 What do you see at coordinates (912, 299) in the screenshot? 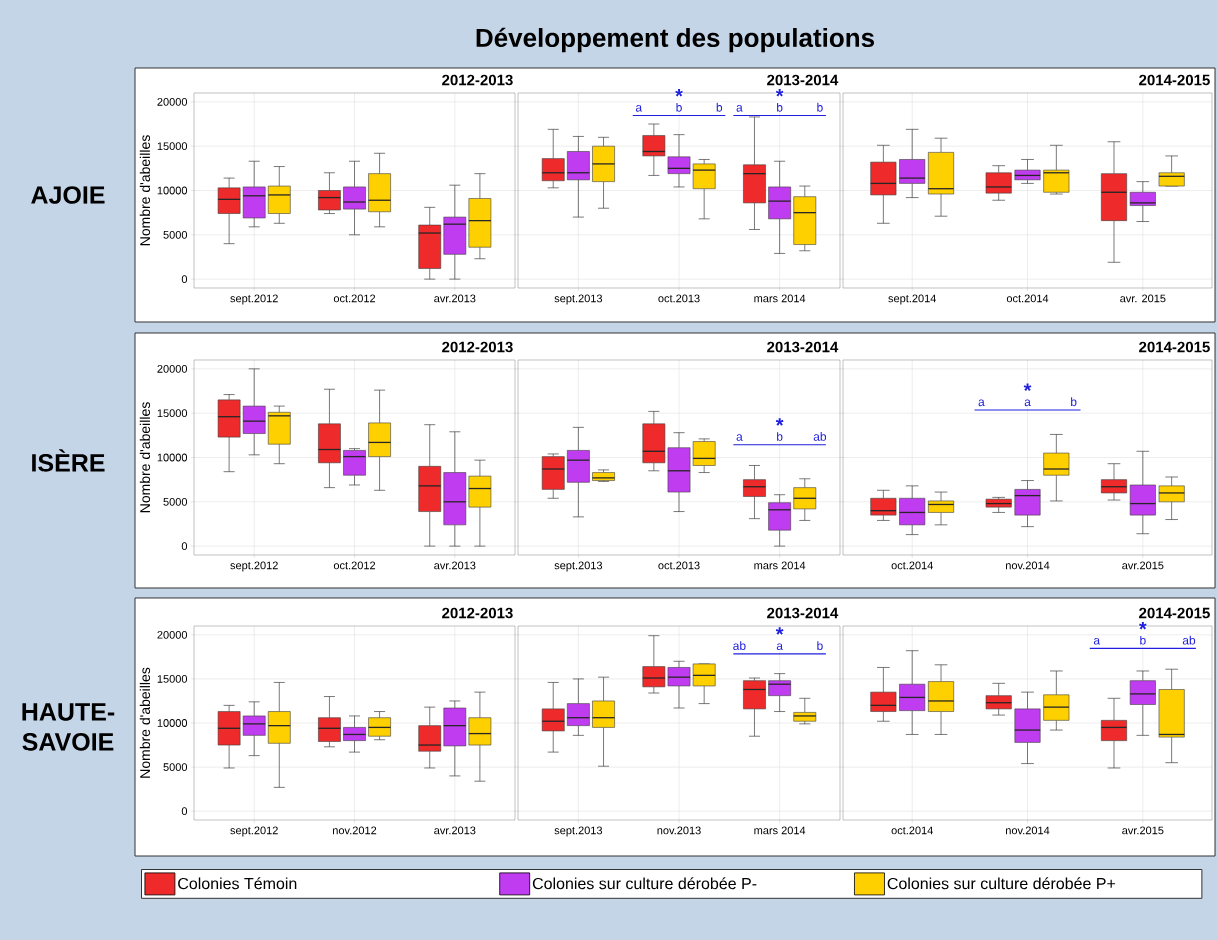
I see `x-tick-label: sept.2014` at bounding box center [912, 299].